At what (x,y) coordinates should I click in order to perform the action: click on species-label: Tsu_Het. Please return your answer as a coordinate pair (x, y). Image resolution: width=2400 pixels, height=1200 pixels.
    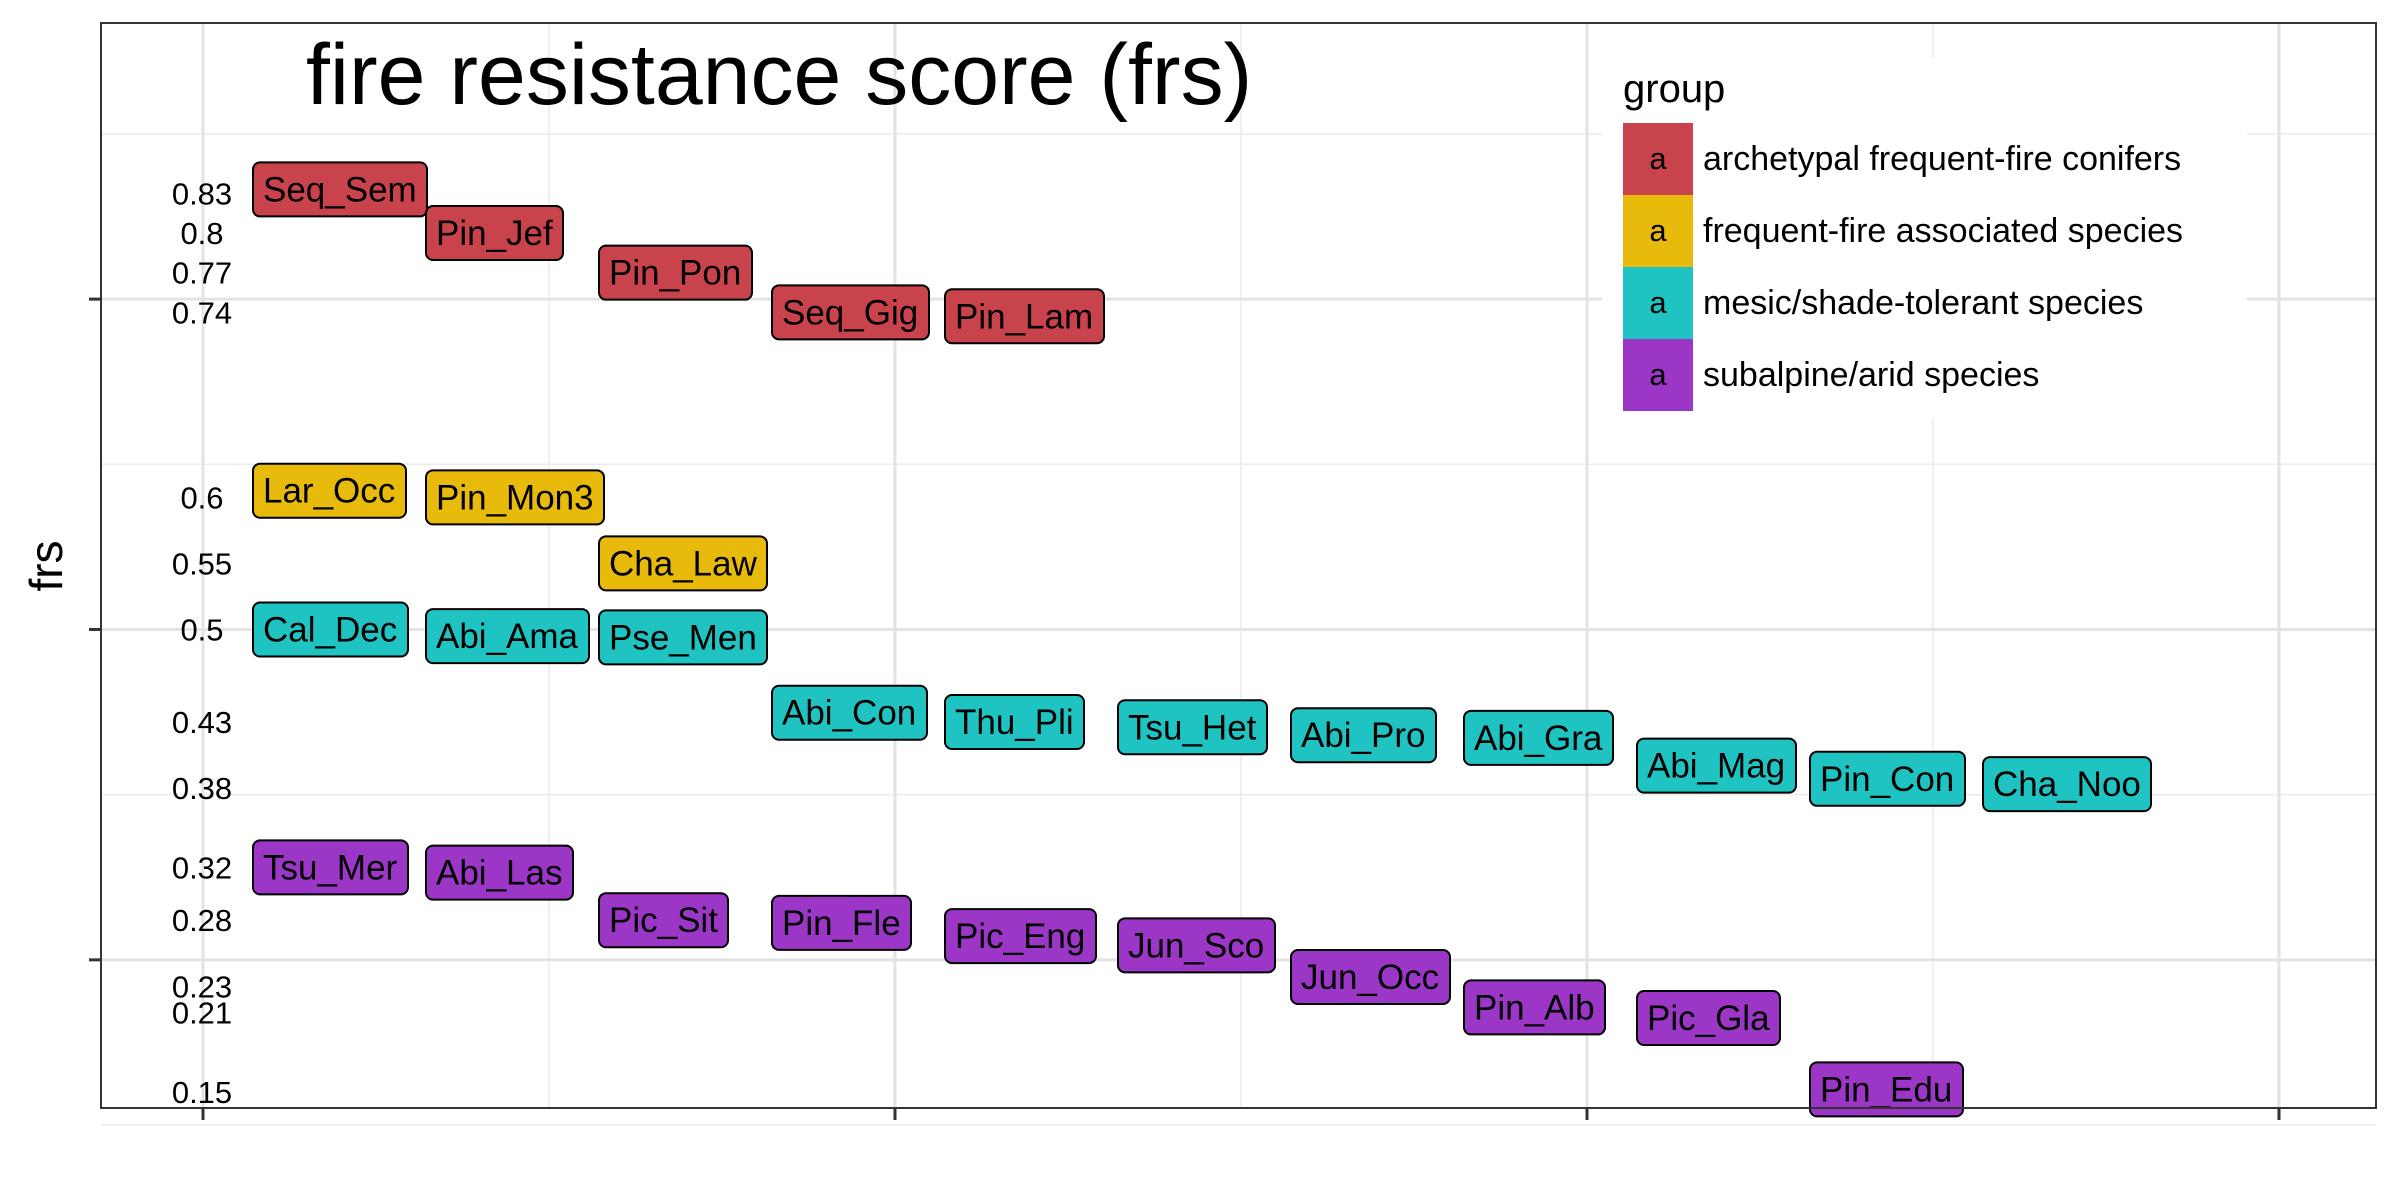
    Looking at the image, I should click on (1192, 727).